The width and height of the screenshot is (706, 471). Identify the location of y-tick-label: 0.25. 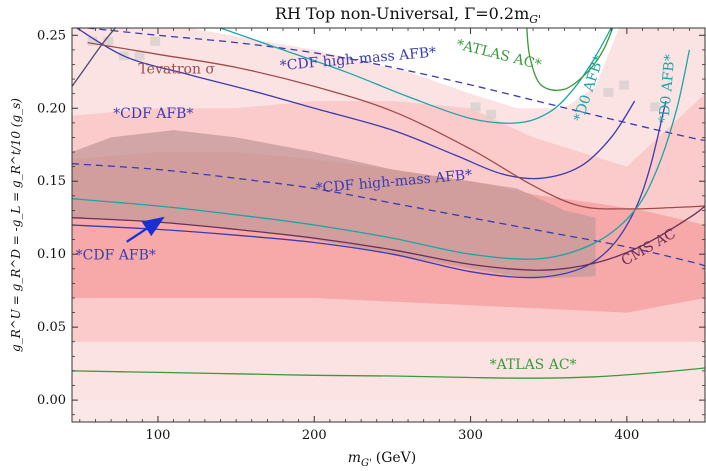
(51, 35).